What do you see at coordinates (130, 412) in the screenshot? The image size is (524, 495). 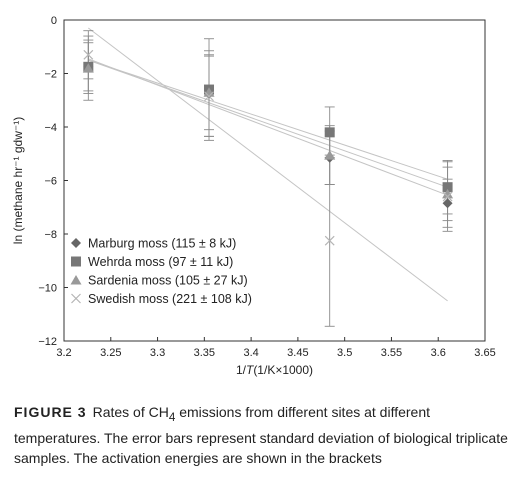 I see `caption-text-start: Rates of CH` at bounding box center [130, 412].